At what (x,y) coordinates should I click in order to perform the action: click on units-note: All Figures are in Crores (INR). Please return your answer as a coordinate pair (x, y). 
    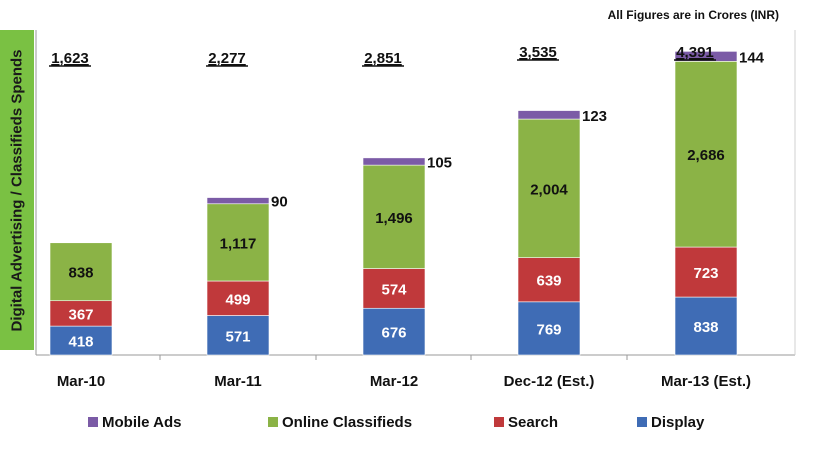
    Looking at the image, I should click on (693, 15).